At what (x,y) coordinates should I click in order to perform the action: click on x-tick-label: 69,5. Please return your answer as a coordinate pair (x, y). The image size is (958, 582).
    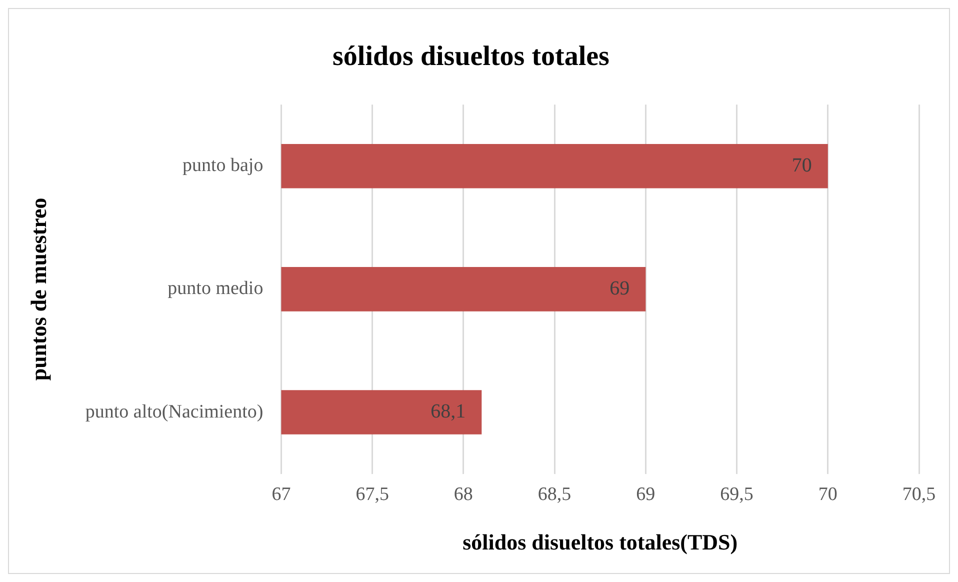
    Looking at the image, I should click on (737, 495).